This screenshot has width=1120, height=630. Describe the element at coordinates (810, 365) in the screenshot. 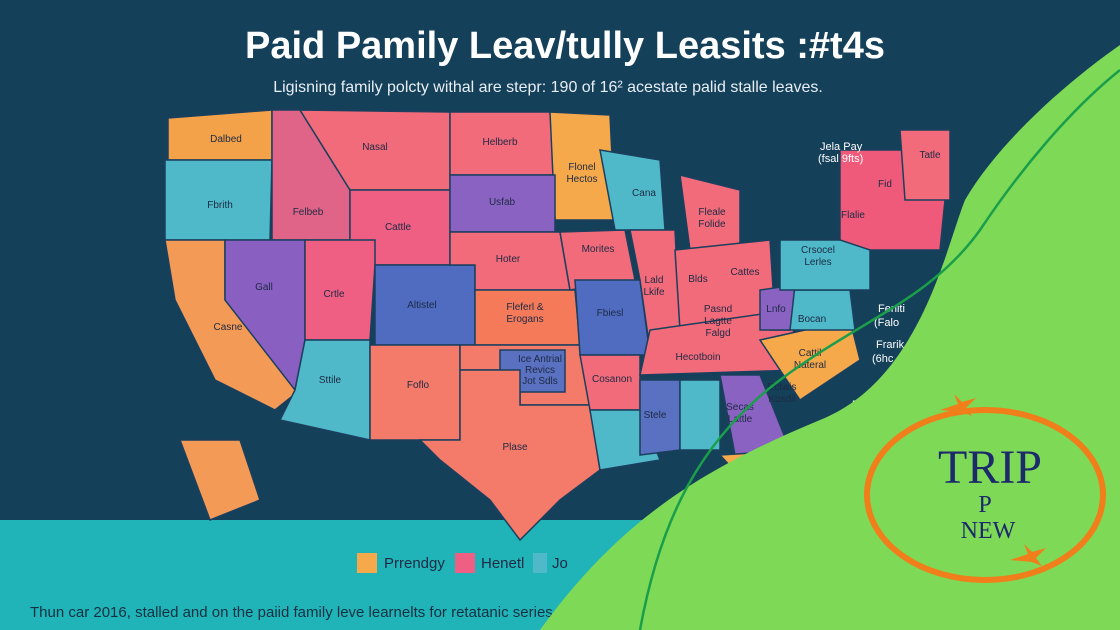

I see `state-label: Nateral` at that location.